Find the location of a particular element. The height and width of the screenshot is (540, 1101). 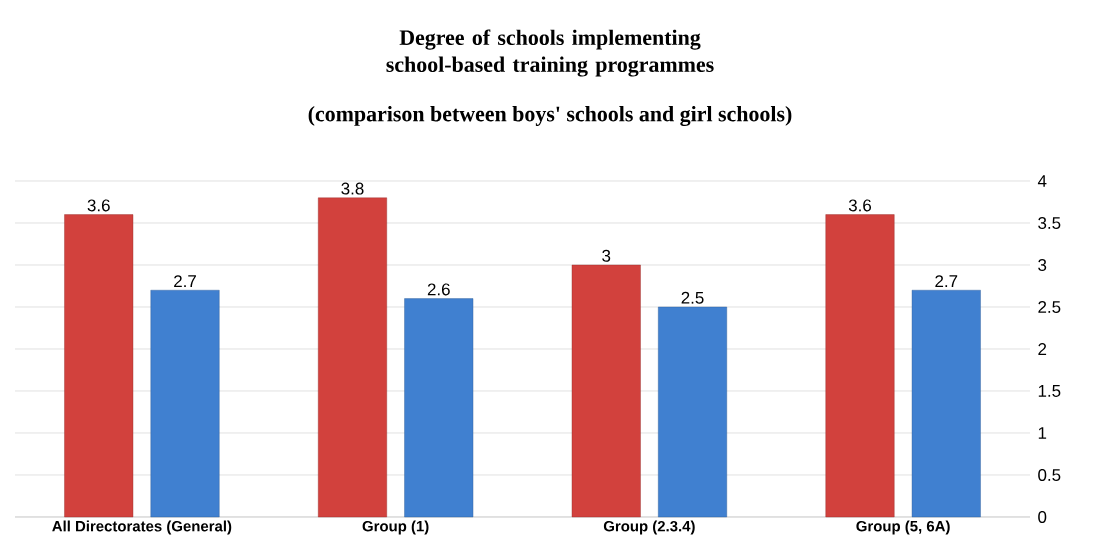

x-tick-label: Group (2.3.4) is located at coordinates (649, 527).